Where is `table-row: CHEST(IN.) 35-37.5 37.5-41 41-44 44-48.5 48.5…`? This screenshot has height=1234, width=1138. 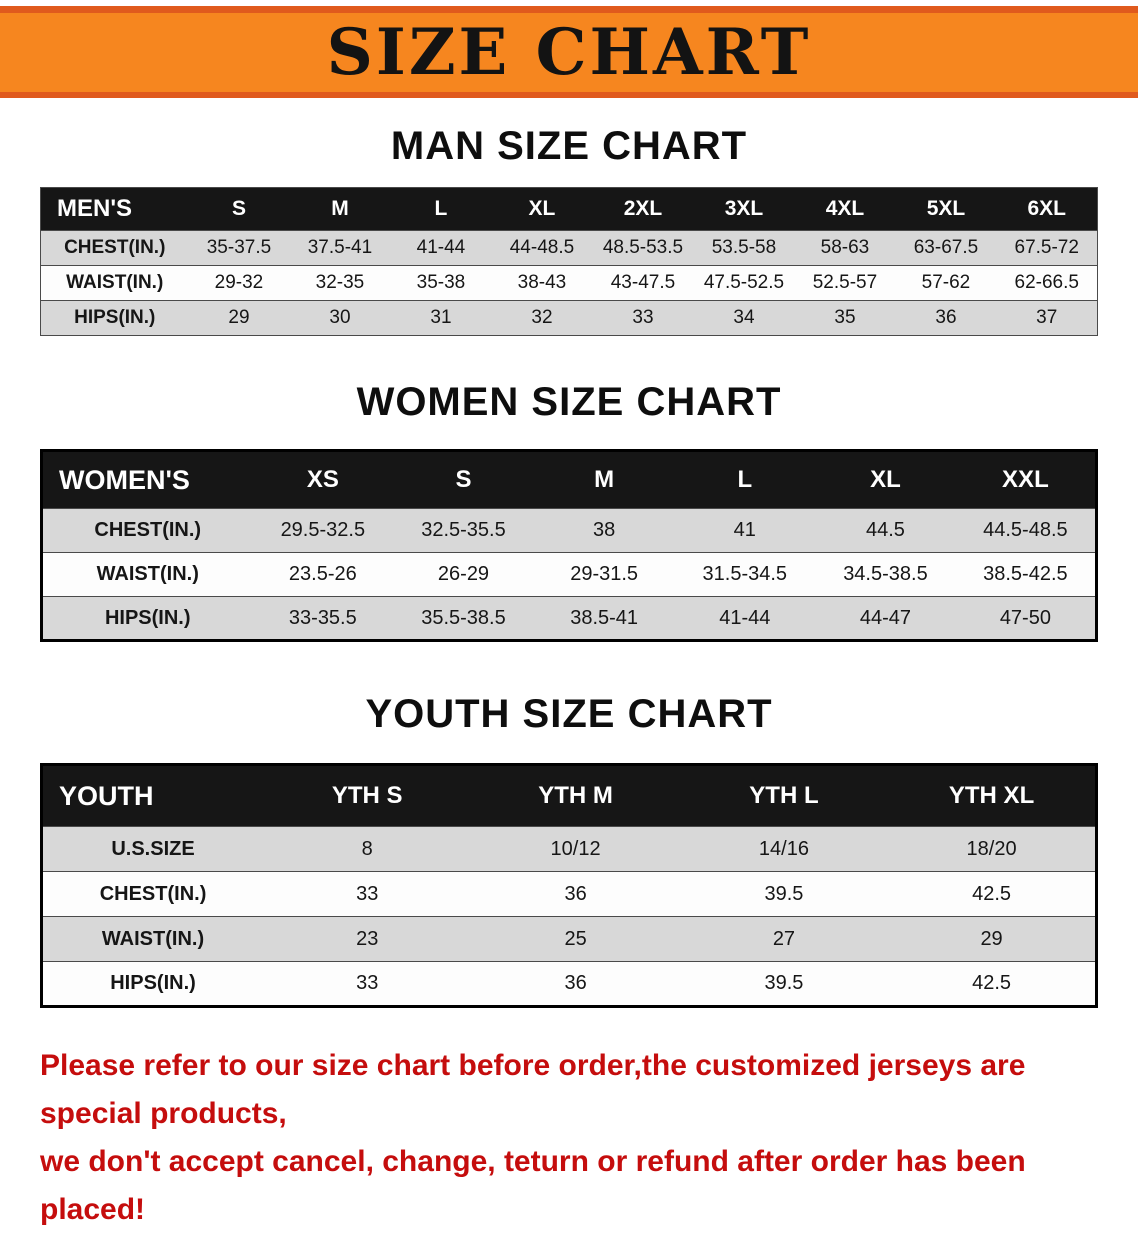 table-row: CHEST(IN.) 35-37.5 37.5-41 41-44 44-48.5 48.5… is located at coordinates (569, 248).